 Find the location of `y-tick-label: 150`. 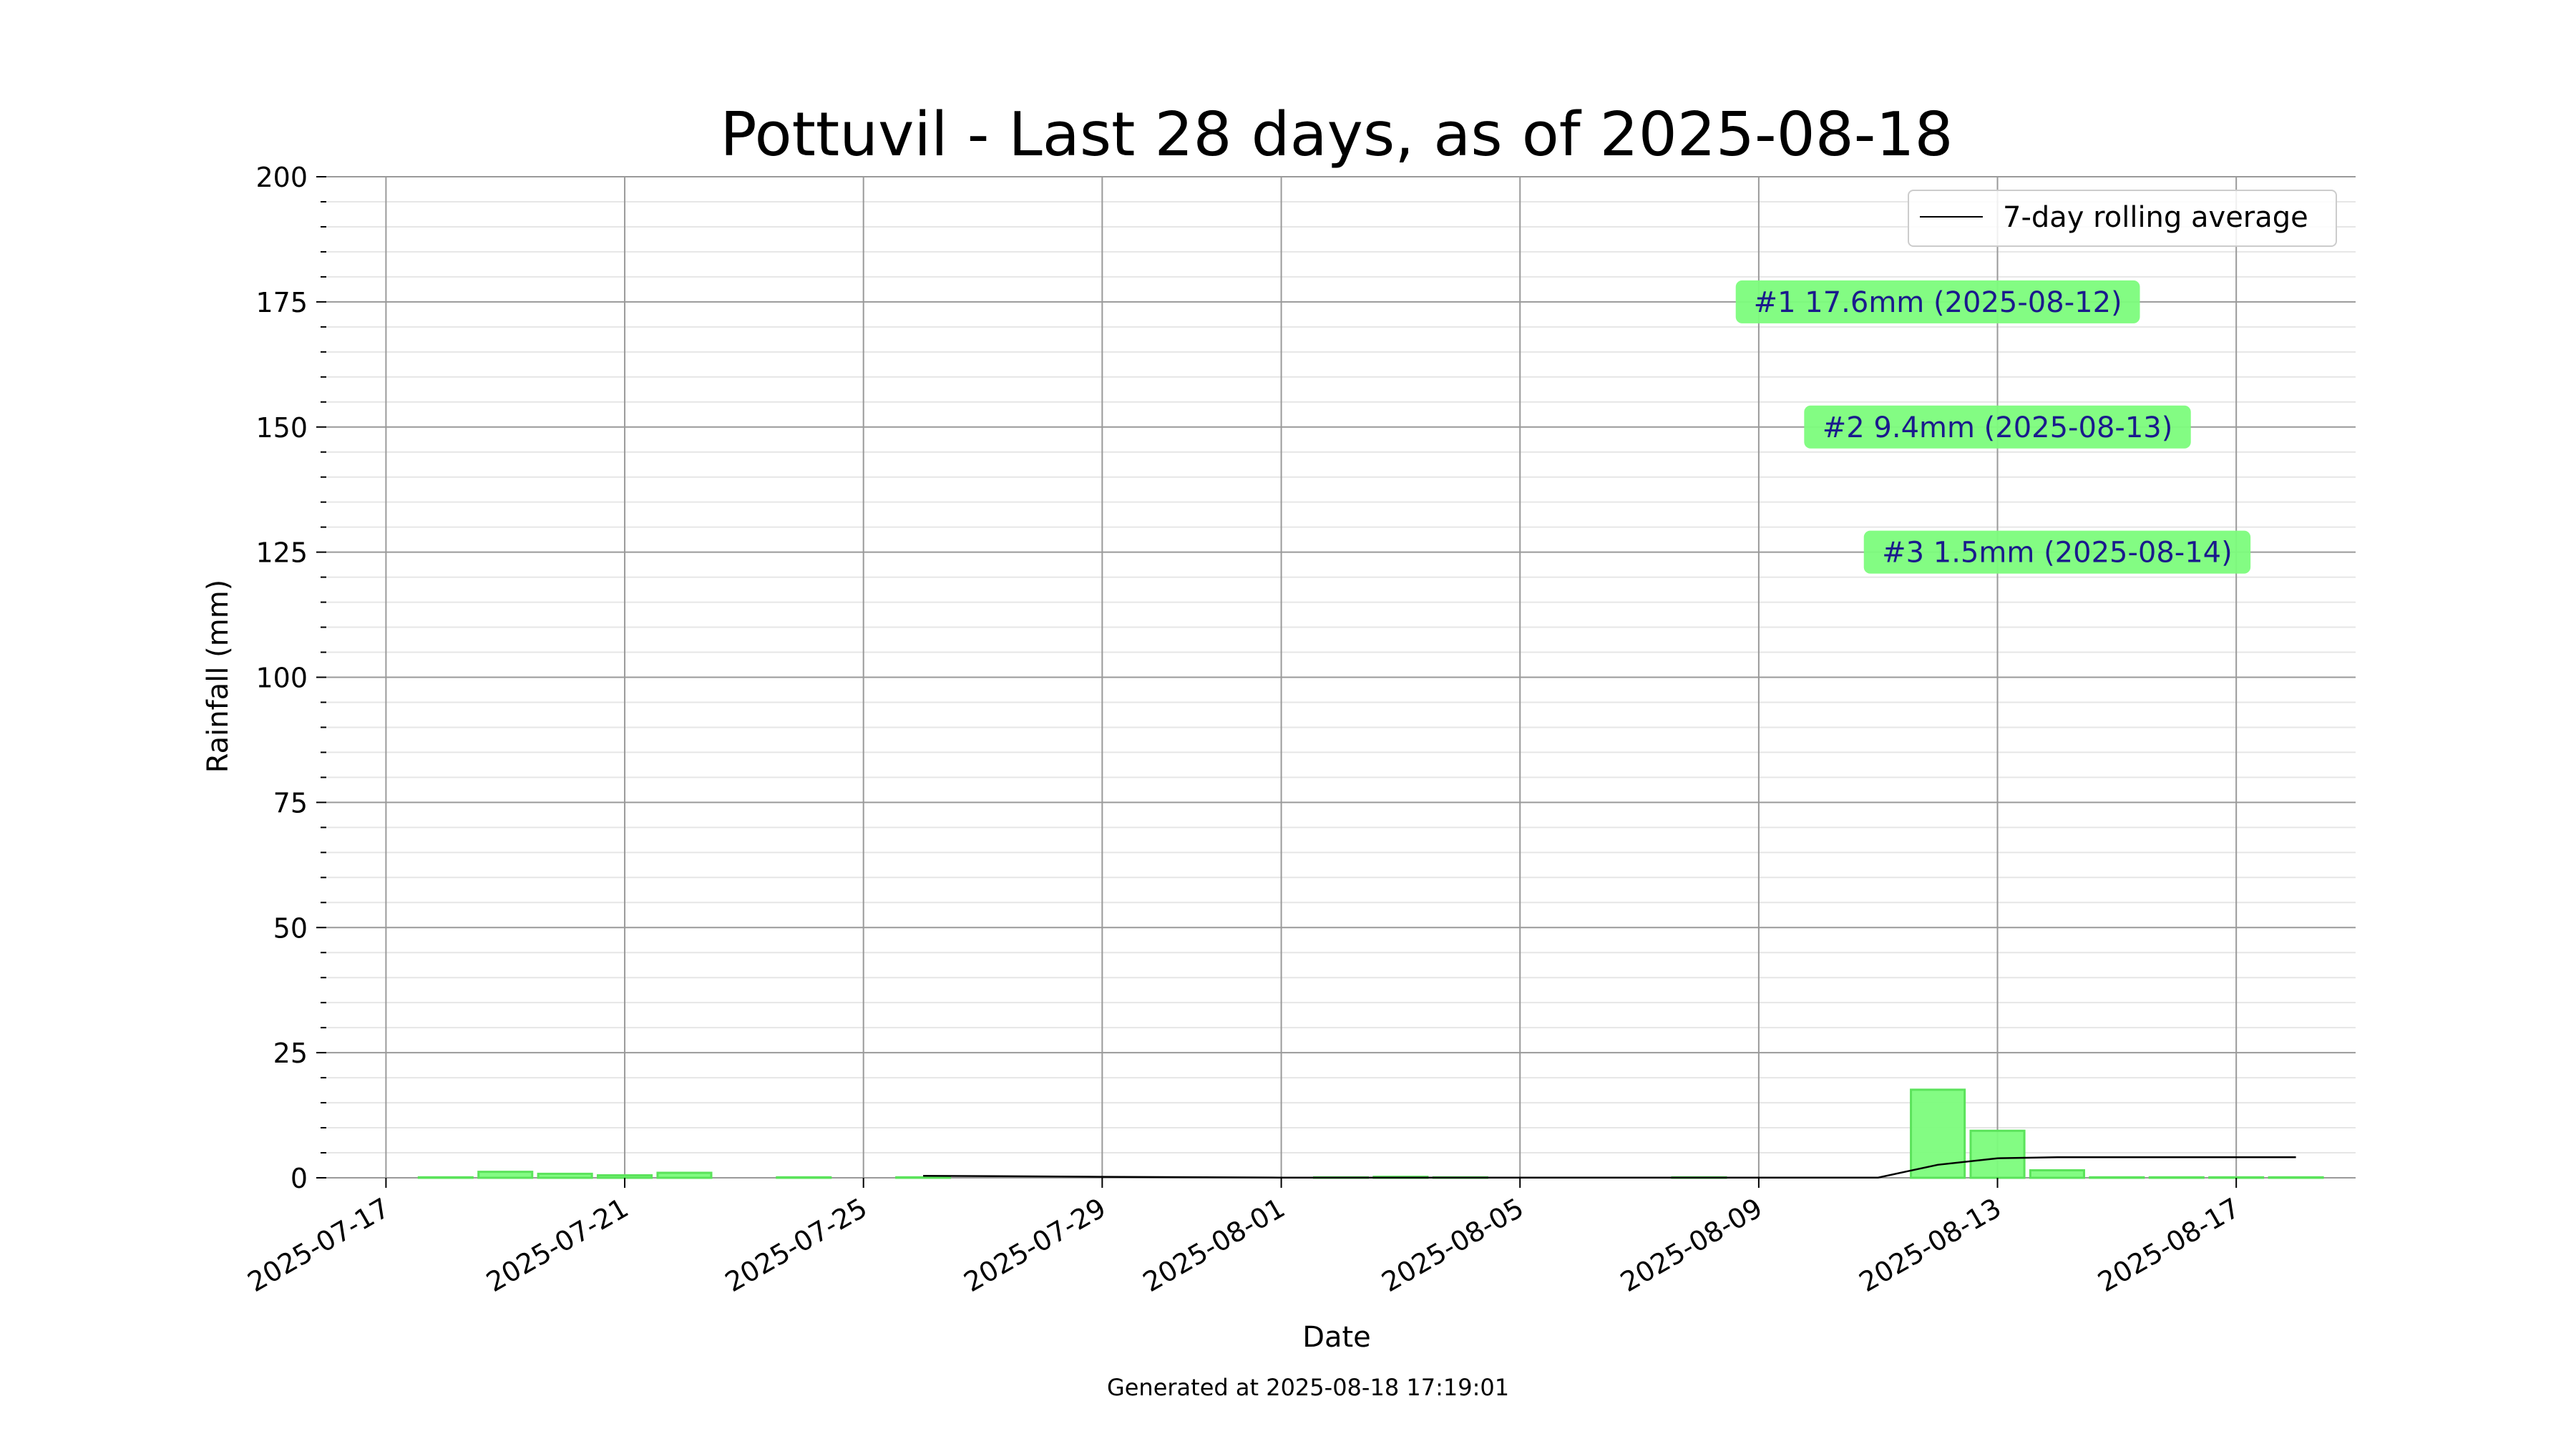

y-tick-label: 150 is located at coordinates (281, 428).